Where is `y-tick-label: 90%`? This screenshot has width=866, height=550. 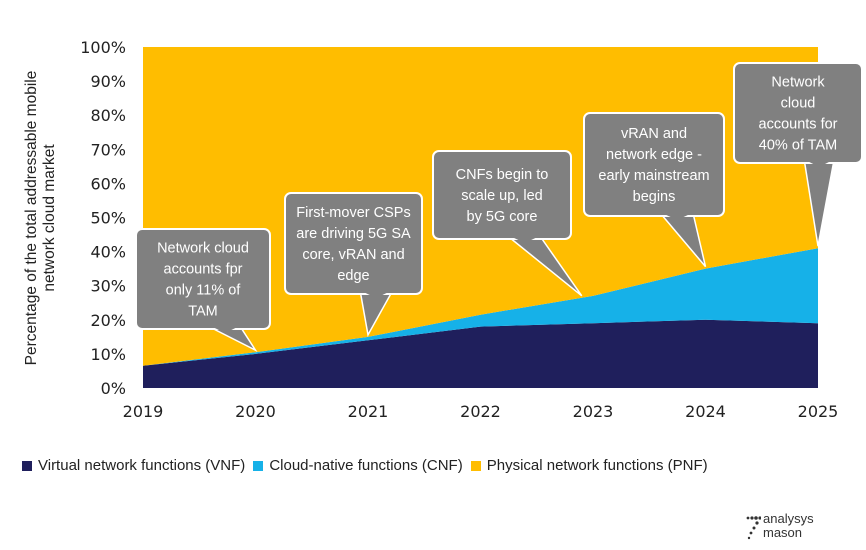 y-tick-label: 90% is located at coordinates (108, 81).